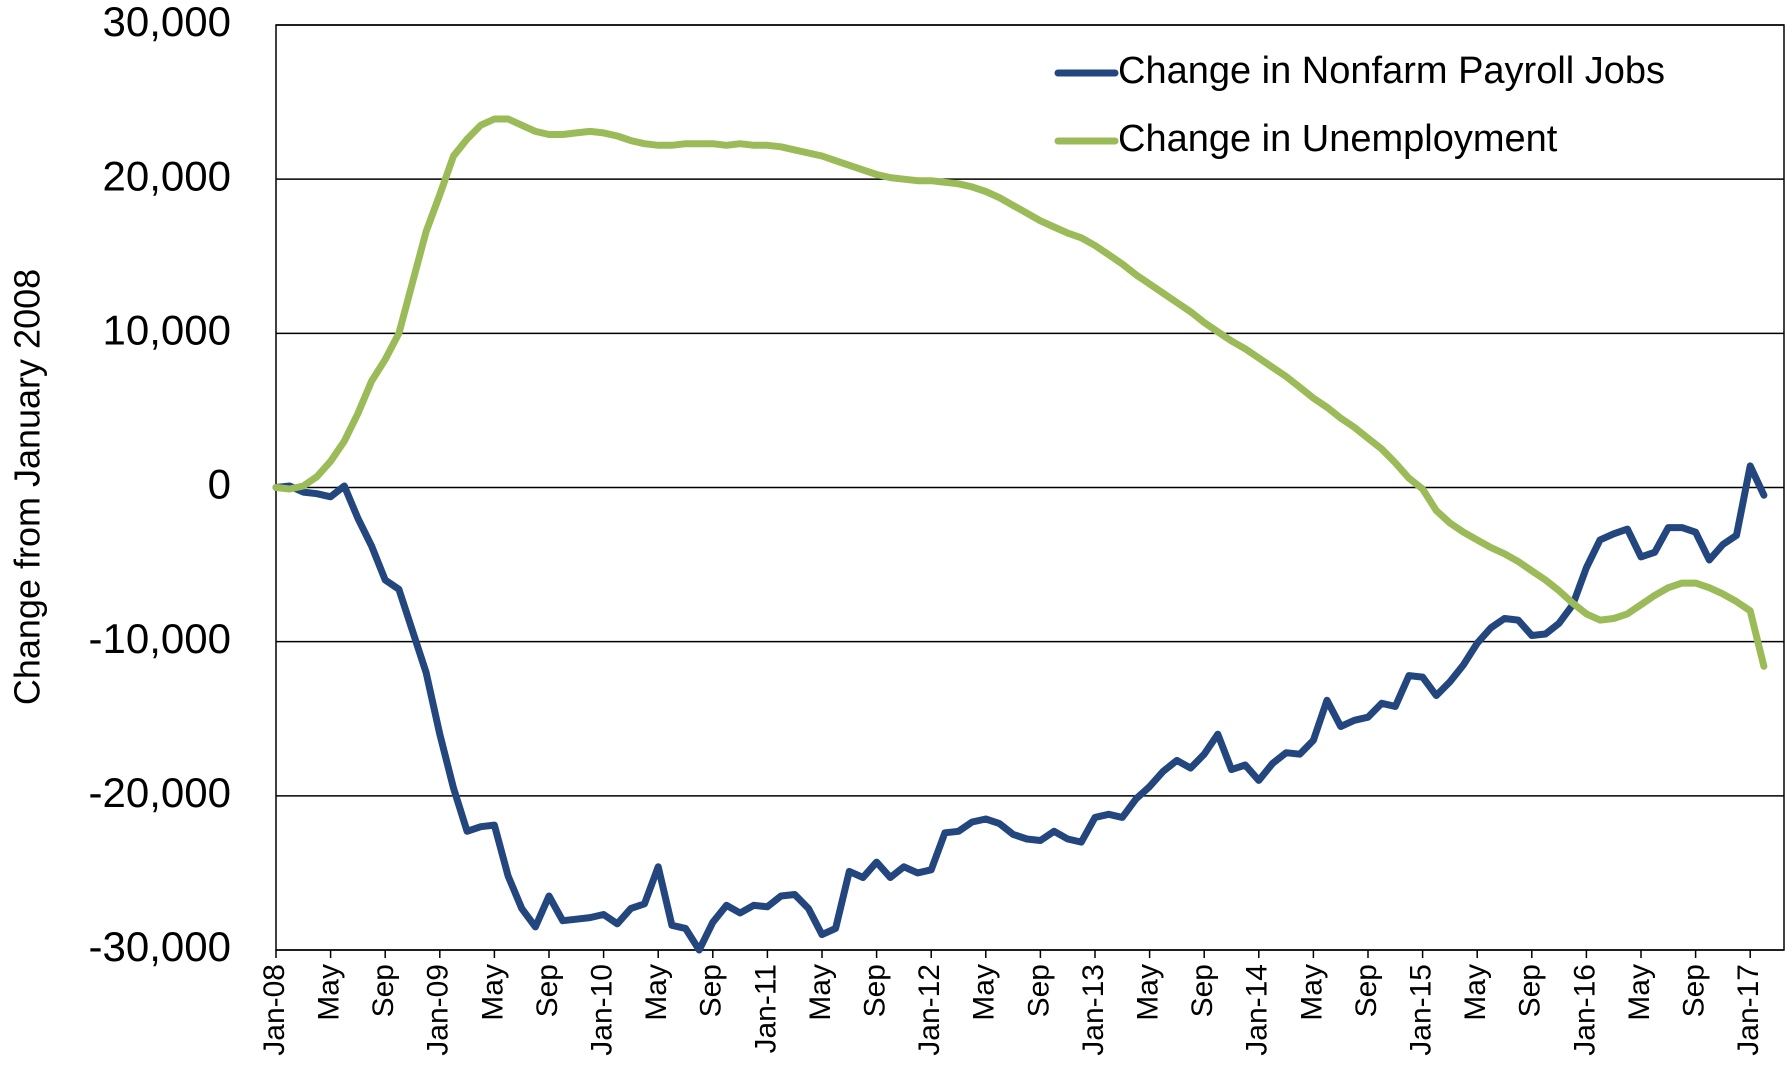  I want to click on y-tick-label: -30,000, so click(160, 946).